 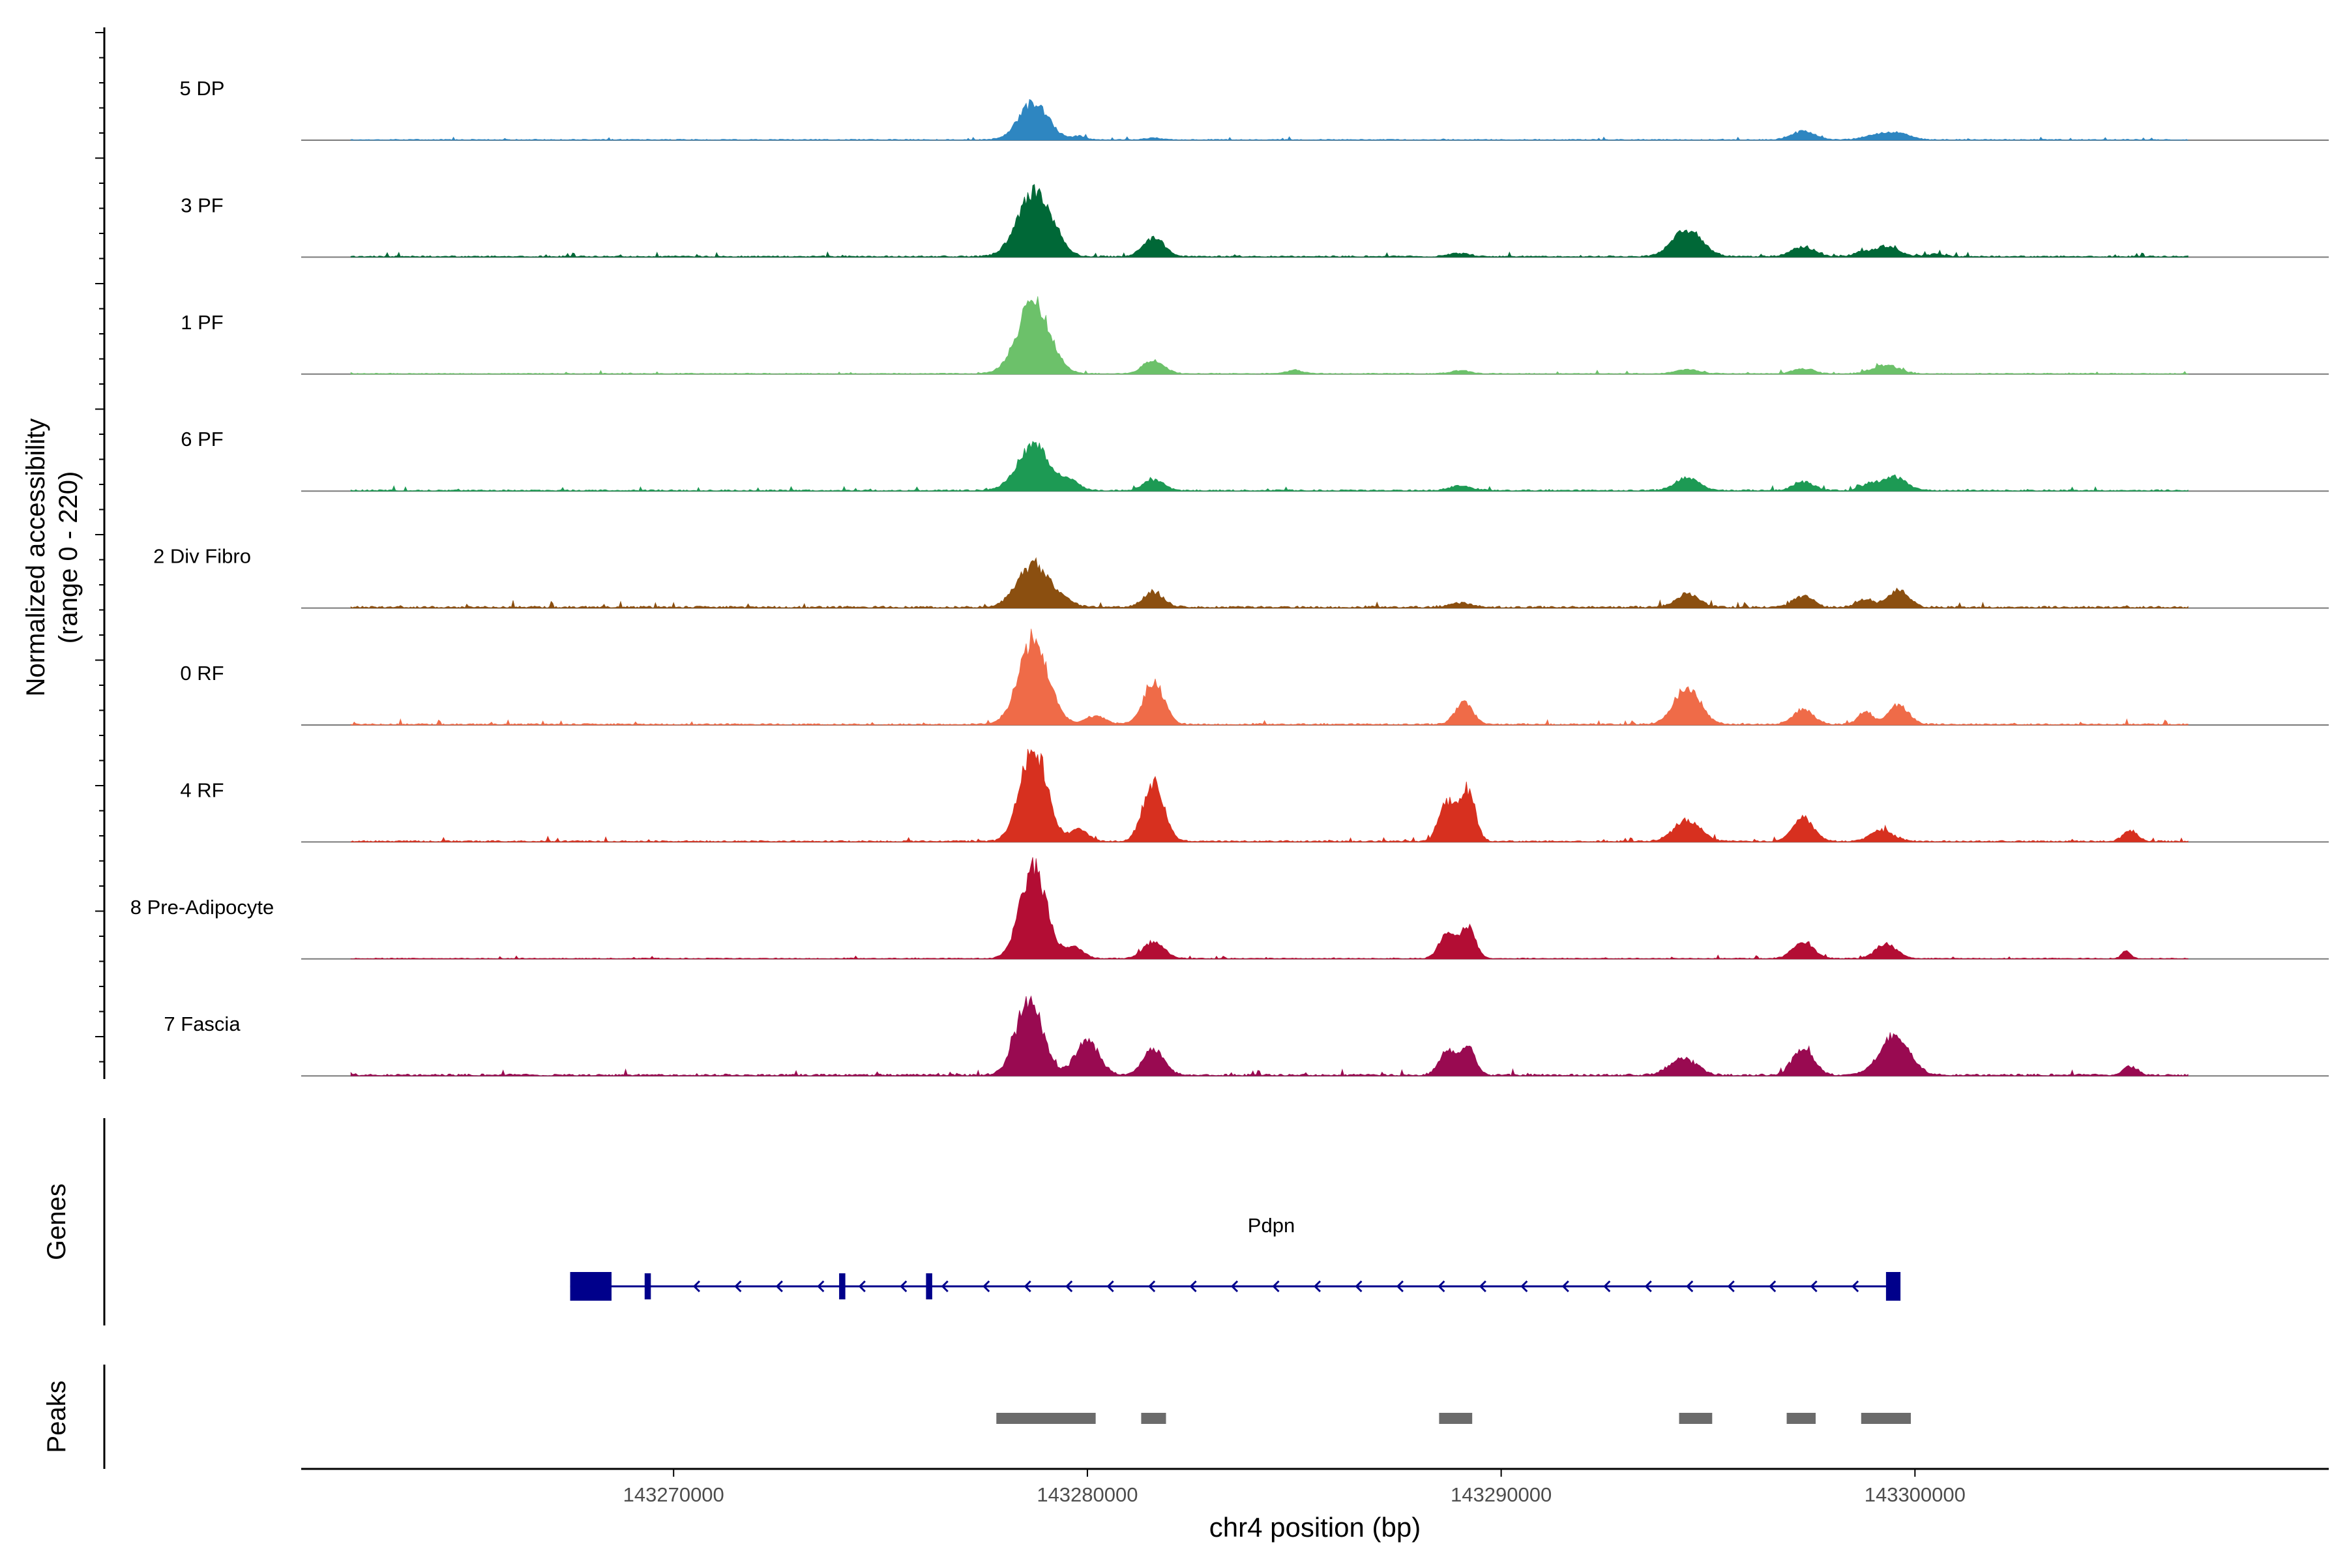 I want to click on x-axis-label: chr4 position (bp), so click(x=1315, y=1527).